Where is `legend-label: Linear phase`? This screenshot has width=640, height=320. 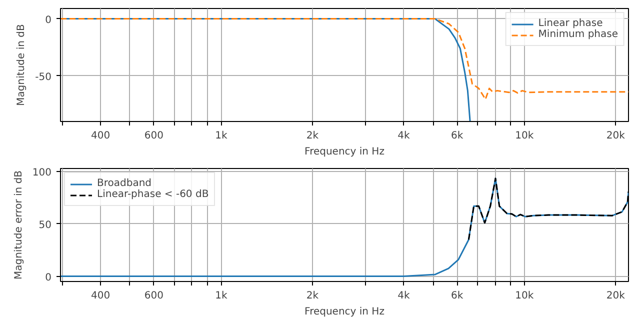
legend-label: Linear phase is located at coordinates (570, 23).